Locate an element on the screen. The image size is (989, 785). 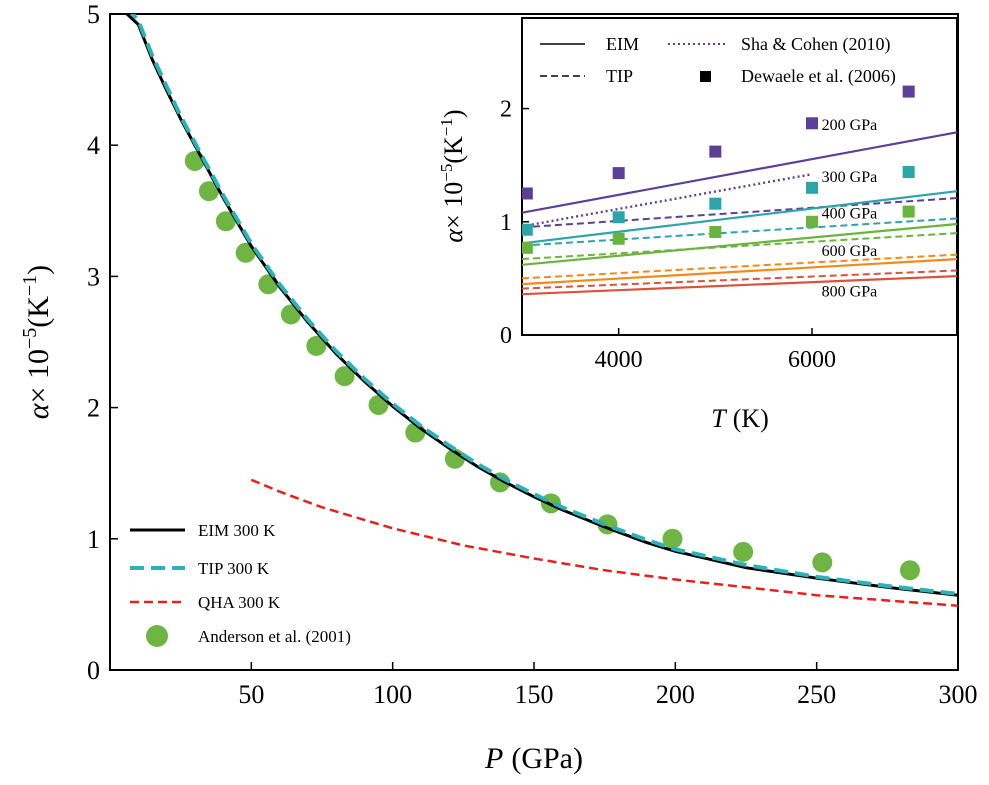
inset-x-tick-label: 4000 is located at coordinates (619, 360).